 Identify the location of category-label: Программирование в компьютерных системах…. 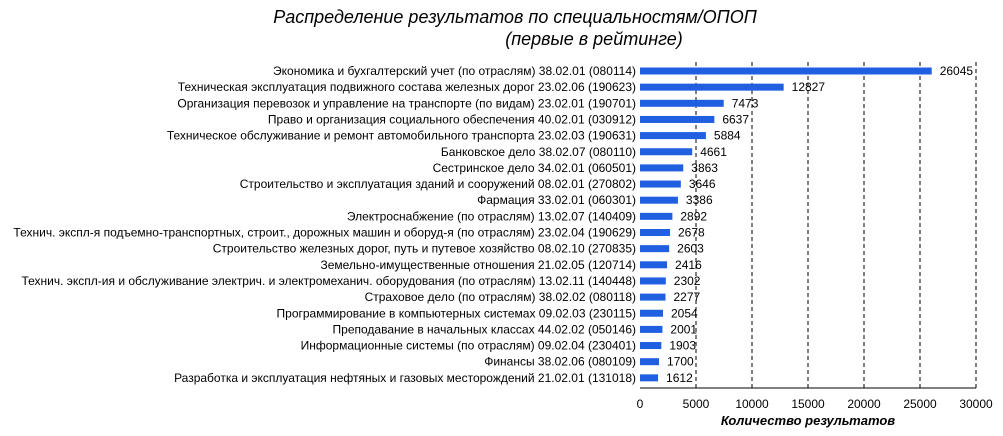
(456, 313).